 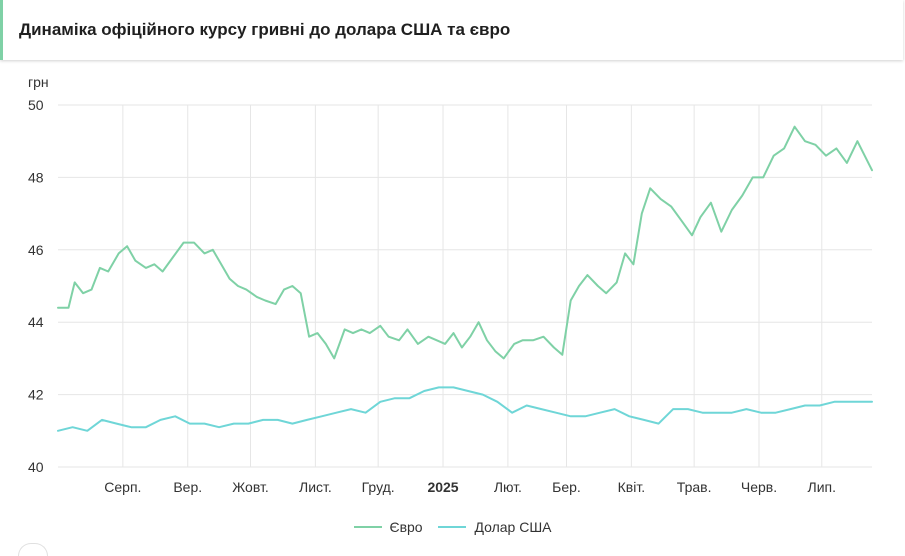 What do you see at coordinates (442, 487) in the screenshot?
I see `x-tick-label: 2025` at bounding box center [442, 487].